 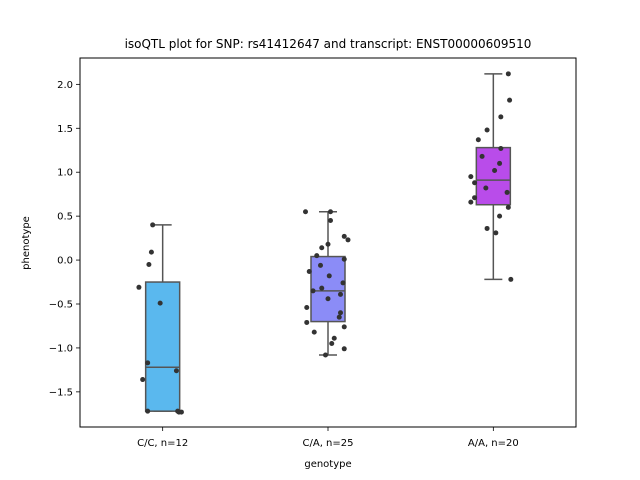 What do you see at coordinates (493, 443) in the screenshot?
I see `x-tick-label: A/A, n=20` at bounding box center [493, 443].